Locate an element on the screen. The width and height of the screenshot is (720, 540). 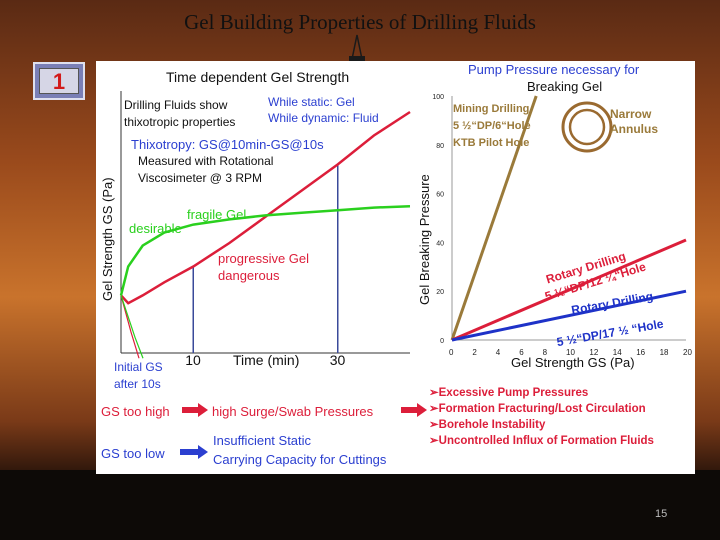
fragile-gel-line is located at coordinates (265, 250).